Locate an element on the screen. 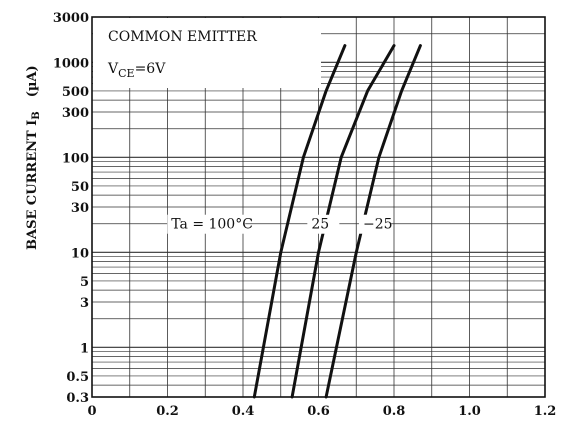 This screenshot has height=427, width=571. curve-label-1: Ta = 100°C is located at coordinates (212, 225).